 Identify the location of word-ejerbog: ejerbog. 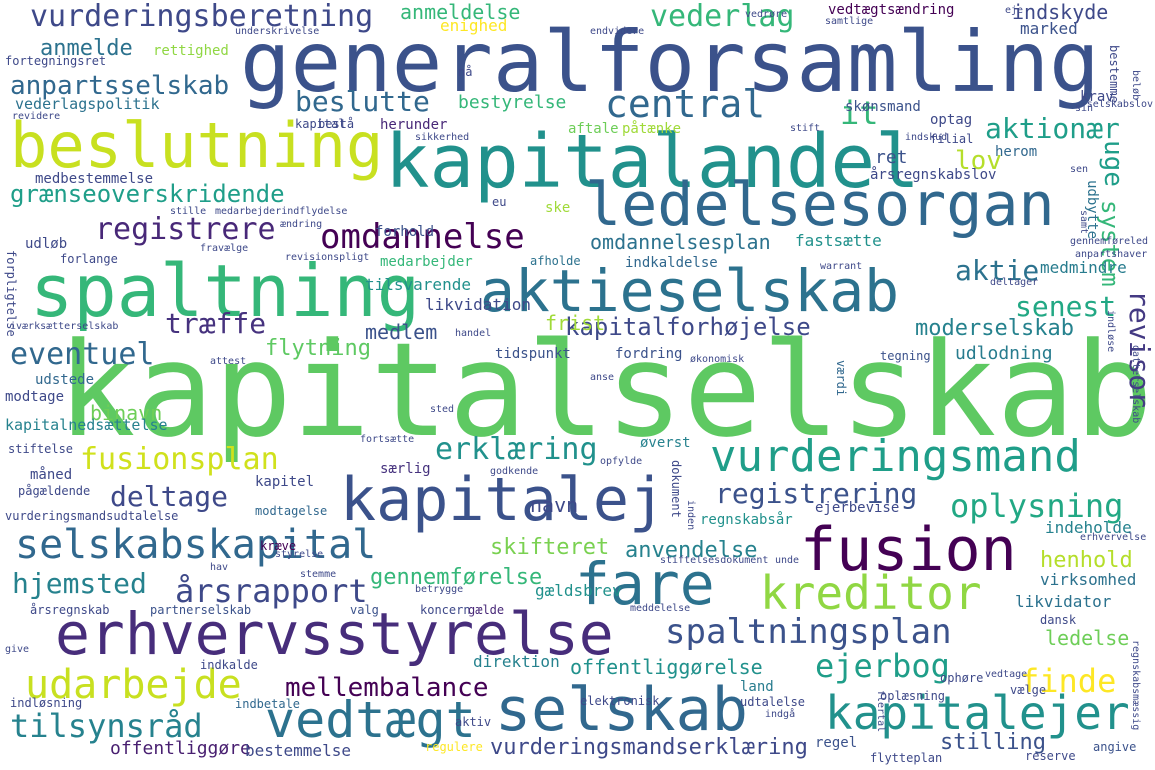
(882, 666).